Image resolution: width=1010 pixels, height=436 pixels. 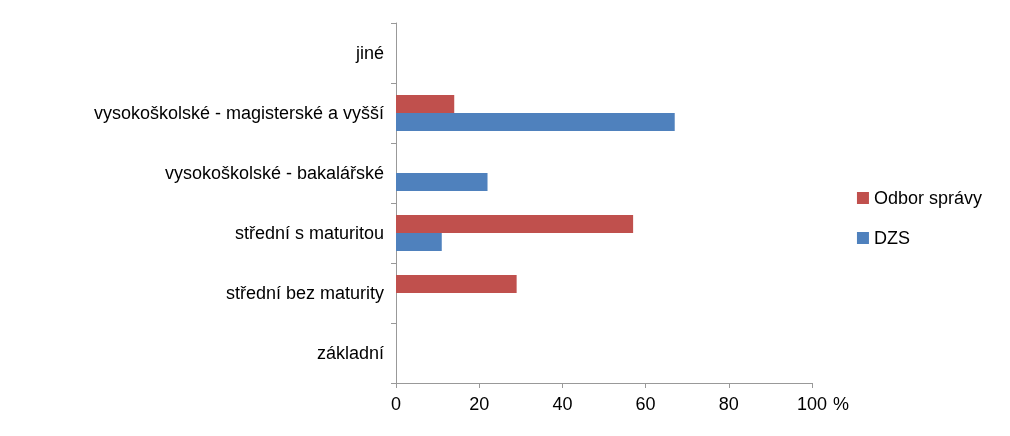 I want to click on y-tick-label: jiné, so click(x=369, y=53).